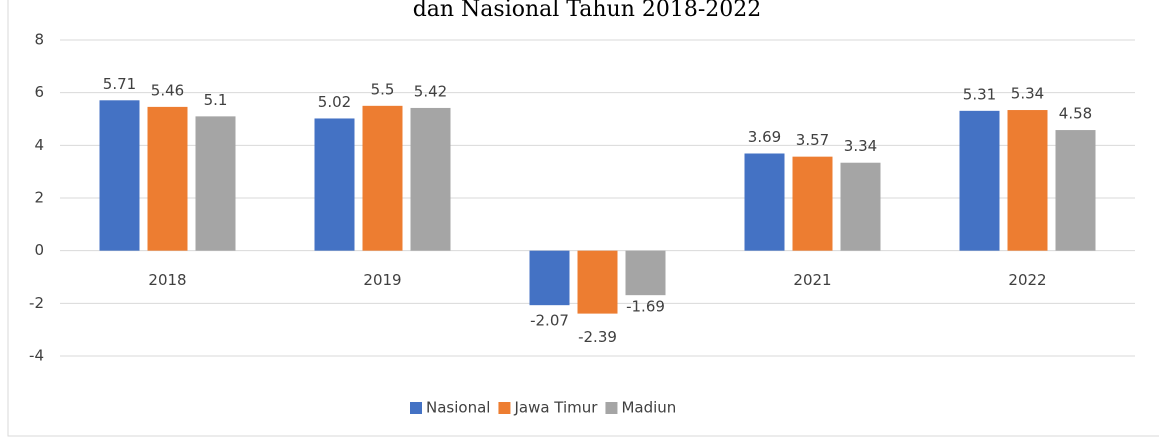 Image resolution: width=1159 pixels, height=438 pixels. Describe the element at coordinates (167, 280) in the screenshot. I see `x-tick-label: 2018` at that location.